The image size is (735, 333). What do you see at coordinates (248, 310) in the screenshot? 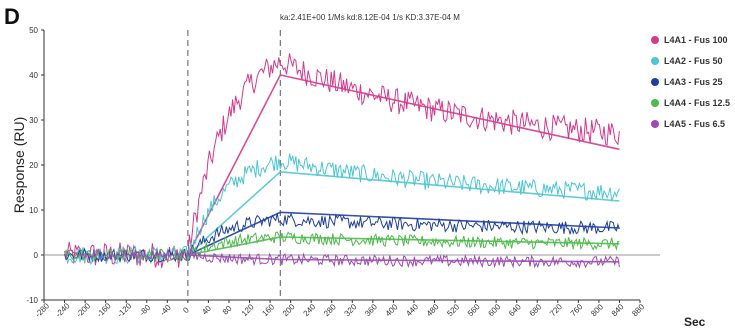
I see `x-tick-label: 120` at bounding box center [248, 310].